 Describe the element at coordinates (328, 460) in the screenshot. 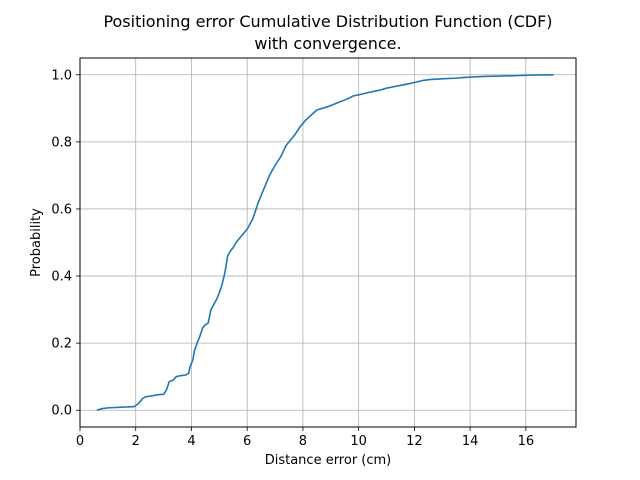

I see `x-axis-label: Distance error (cm)` at that location.